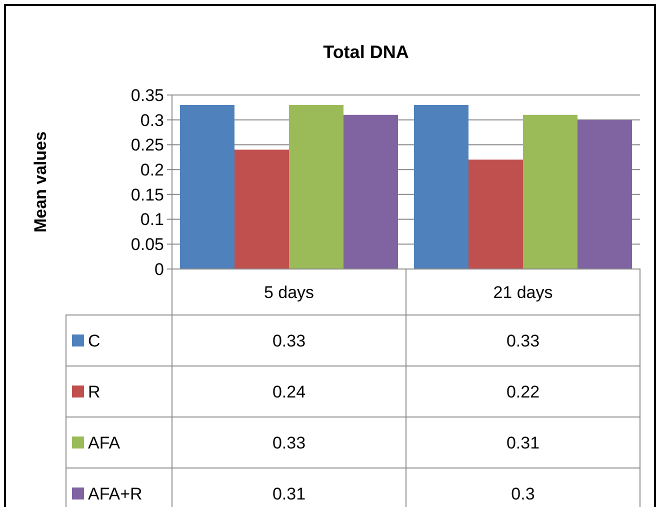  Describe the element at coordinates (152, 120) in the screenshot. I see `y-tick-label: 0.3` at that location.